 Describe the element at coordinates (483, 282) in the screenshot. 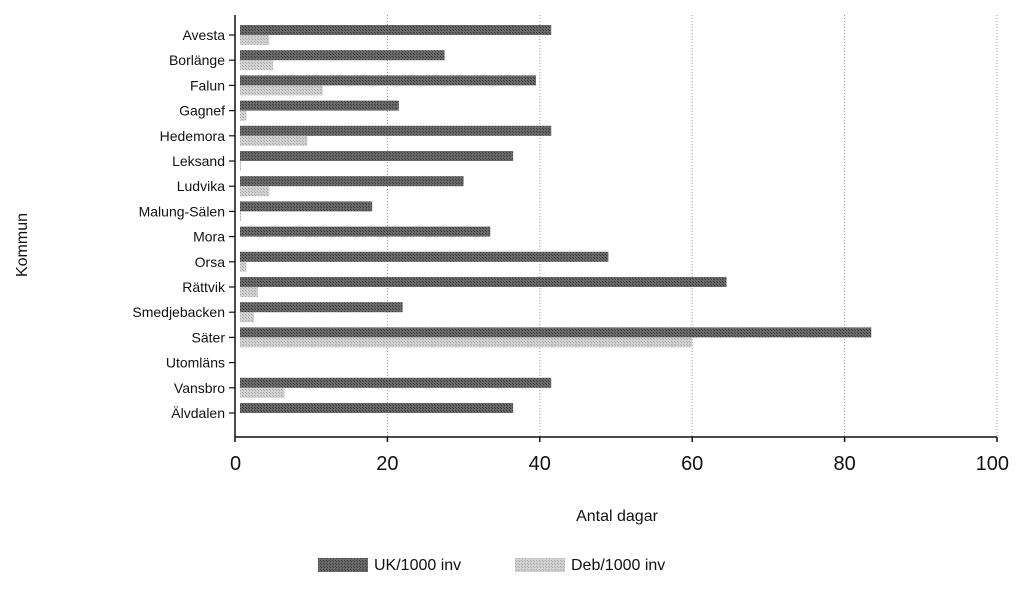

I see `bar-uk-1000-inv-rattvik` at that location.